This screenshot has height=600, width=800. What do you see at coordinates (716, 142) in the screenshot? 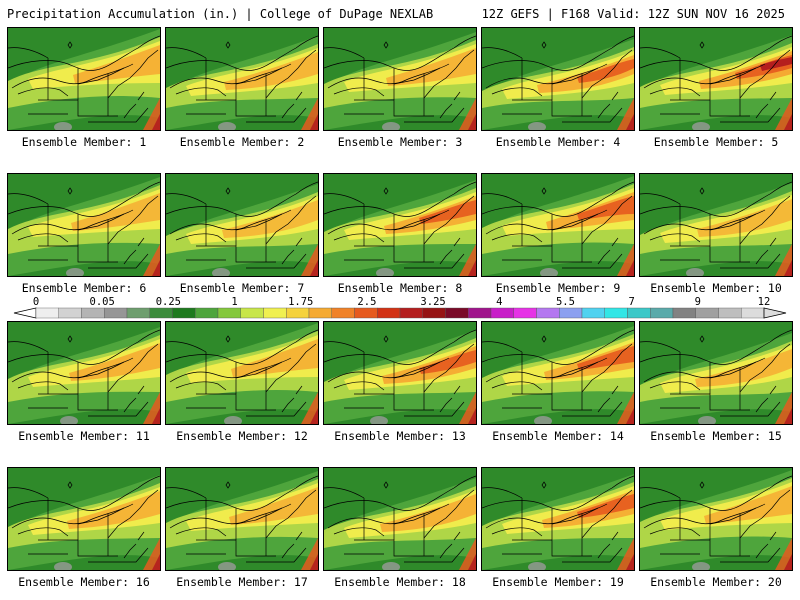
I see `panel-label: Ensemble Member: 5` at bounding box center [716, 142].